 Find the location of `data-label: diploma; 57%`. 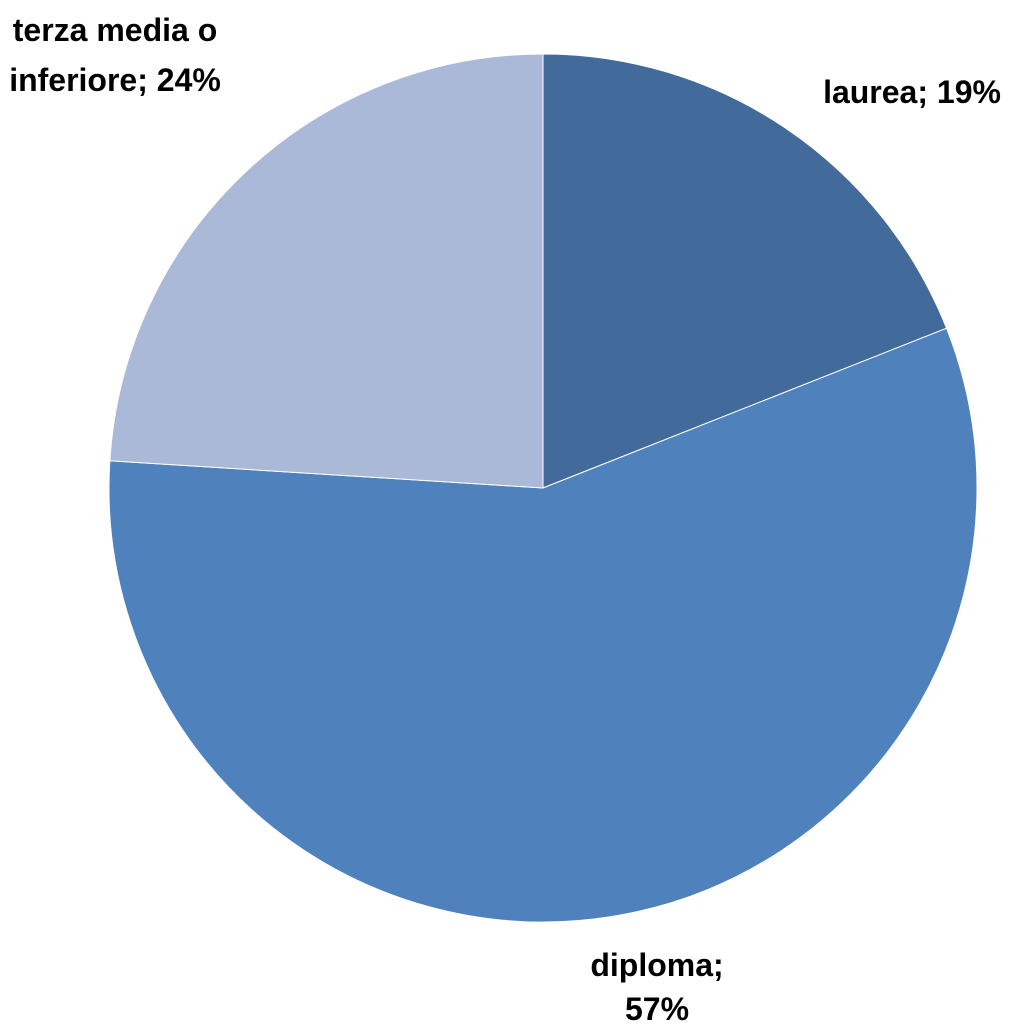

data-label: diploma; 57% is located at coordinates (657, 986).